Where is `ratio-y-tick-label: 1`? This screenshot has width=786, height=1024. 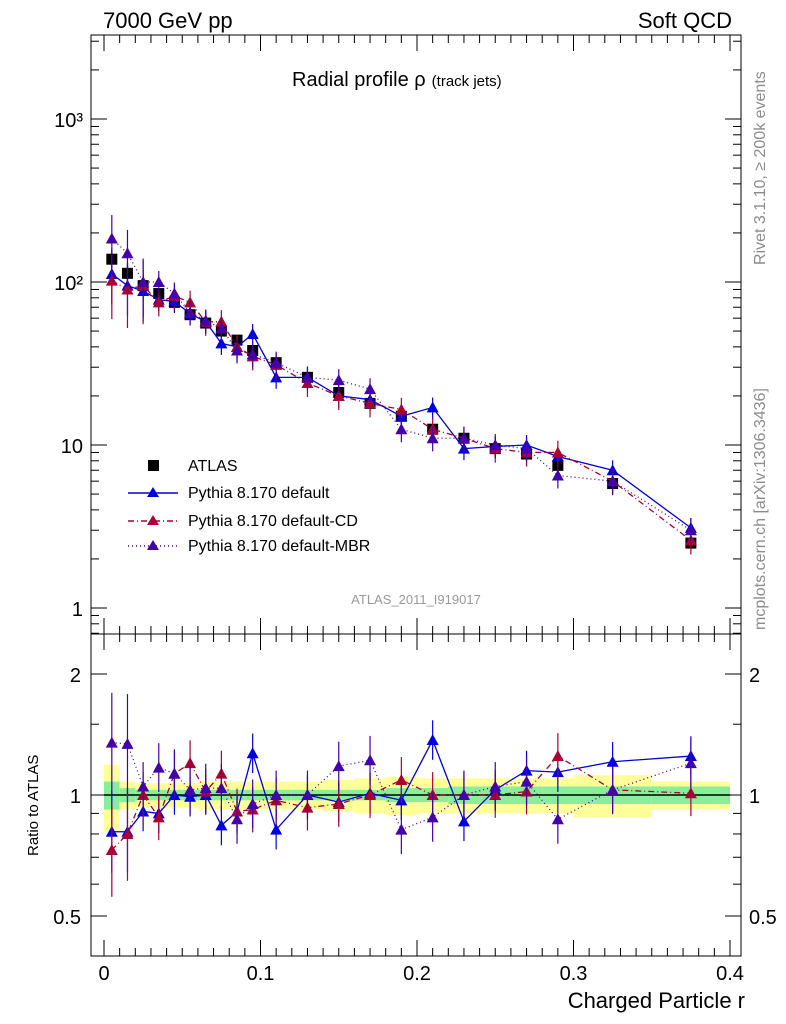 ratio-y-tick-label: 1 is located at coordinates (75, 797).